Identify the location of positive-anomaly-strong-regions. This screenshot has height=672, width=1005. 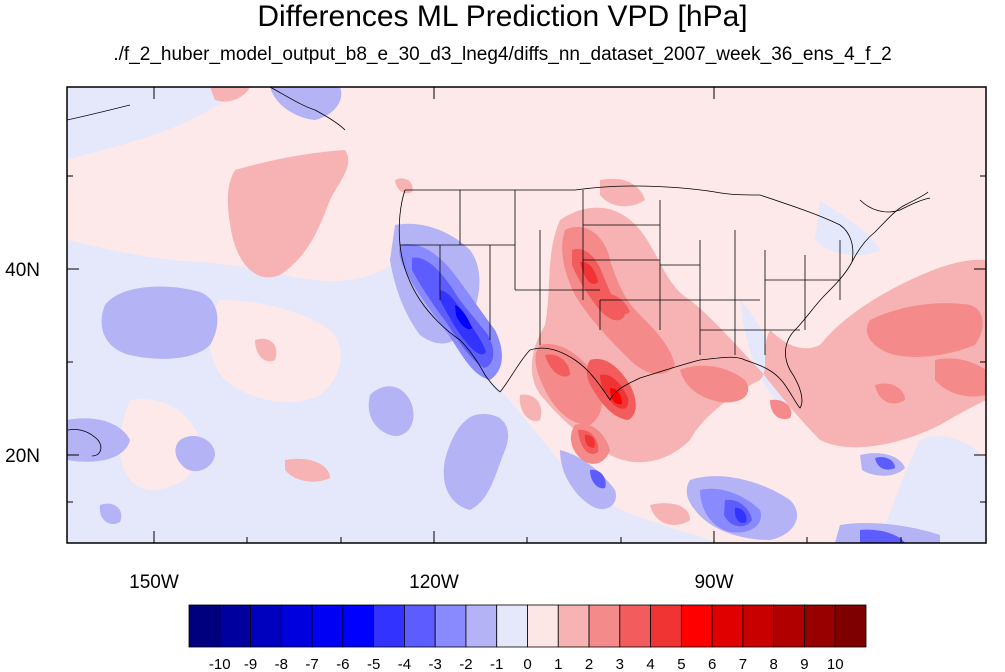
(590, 351).